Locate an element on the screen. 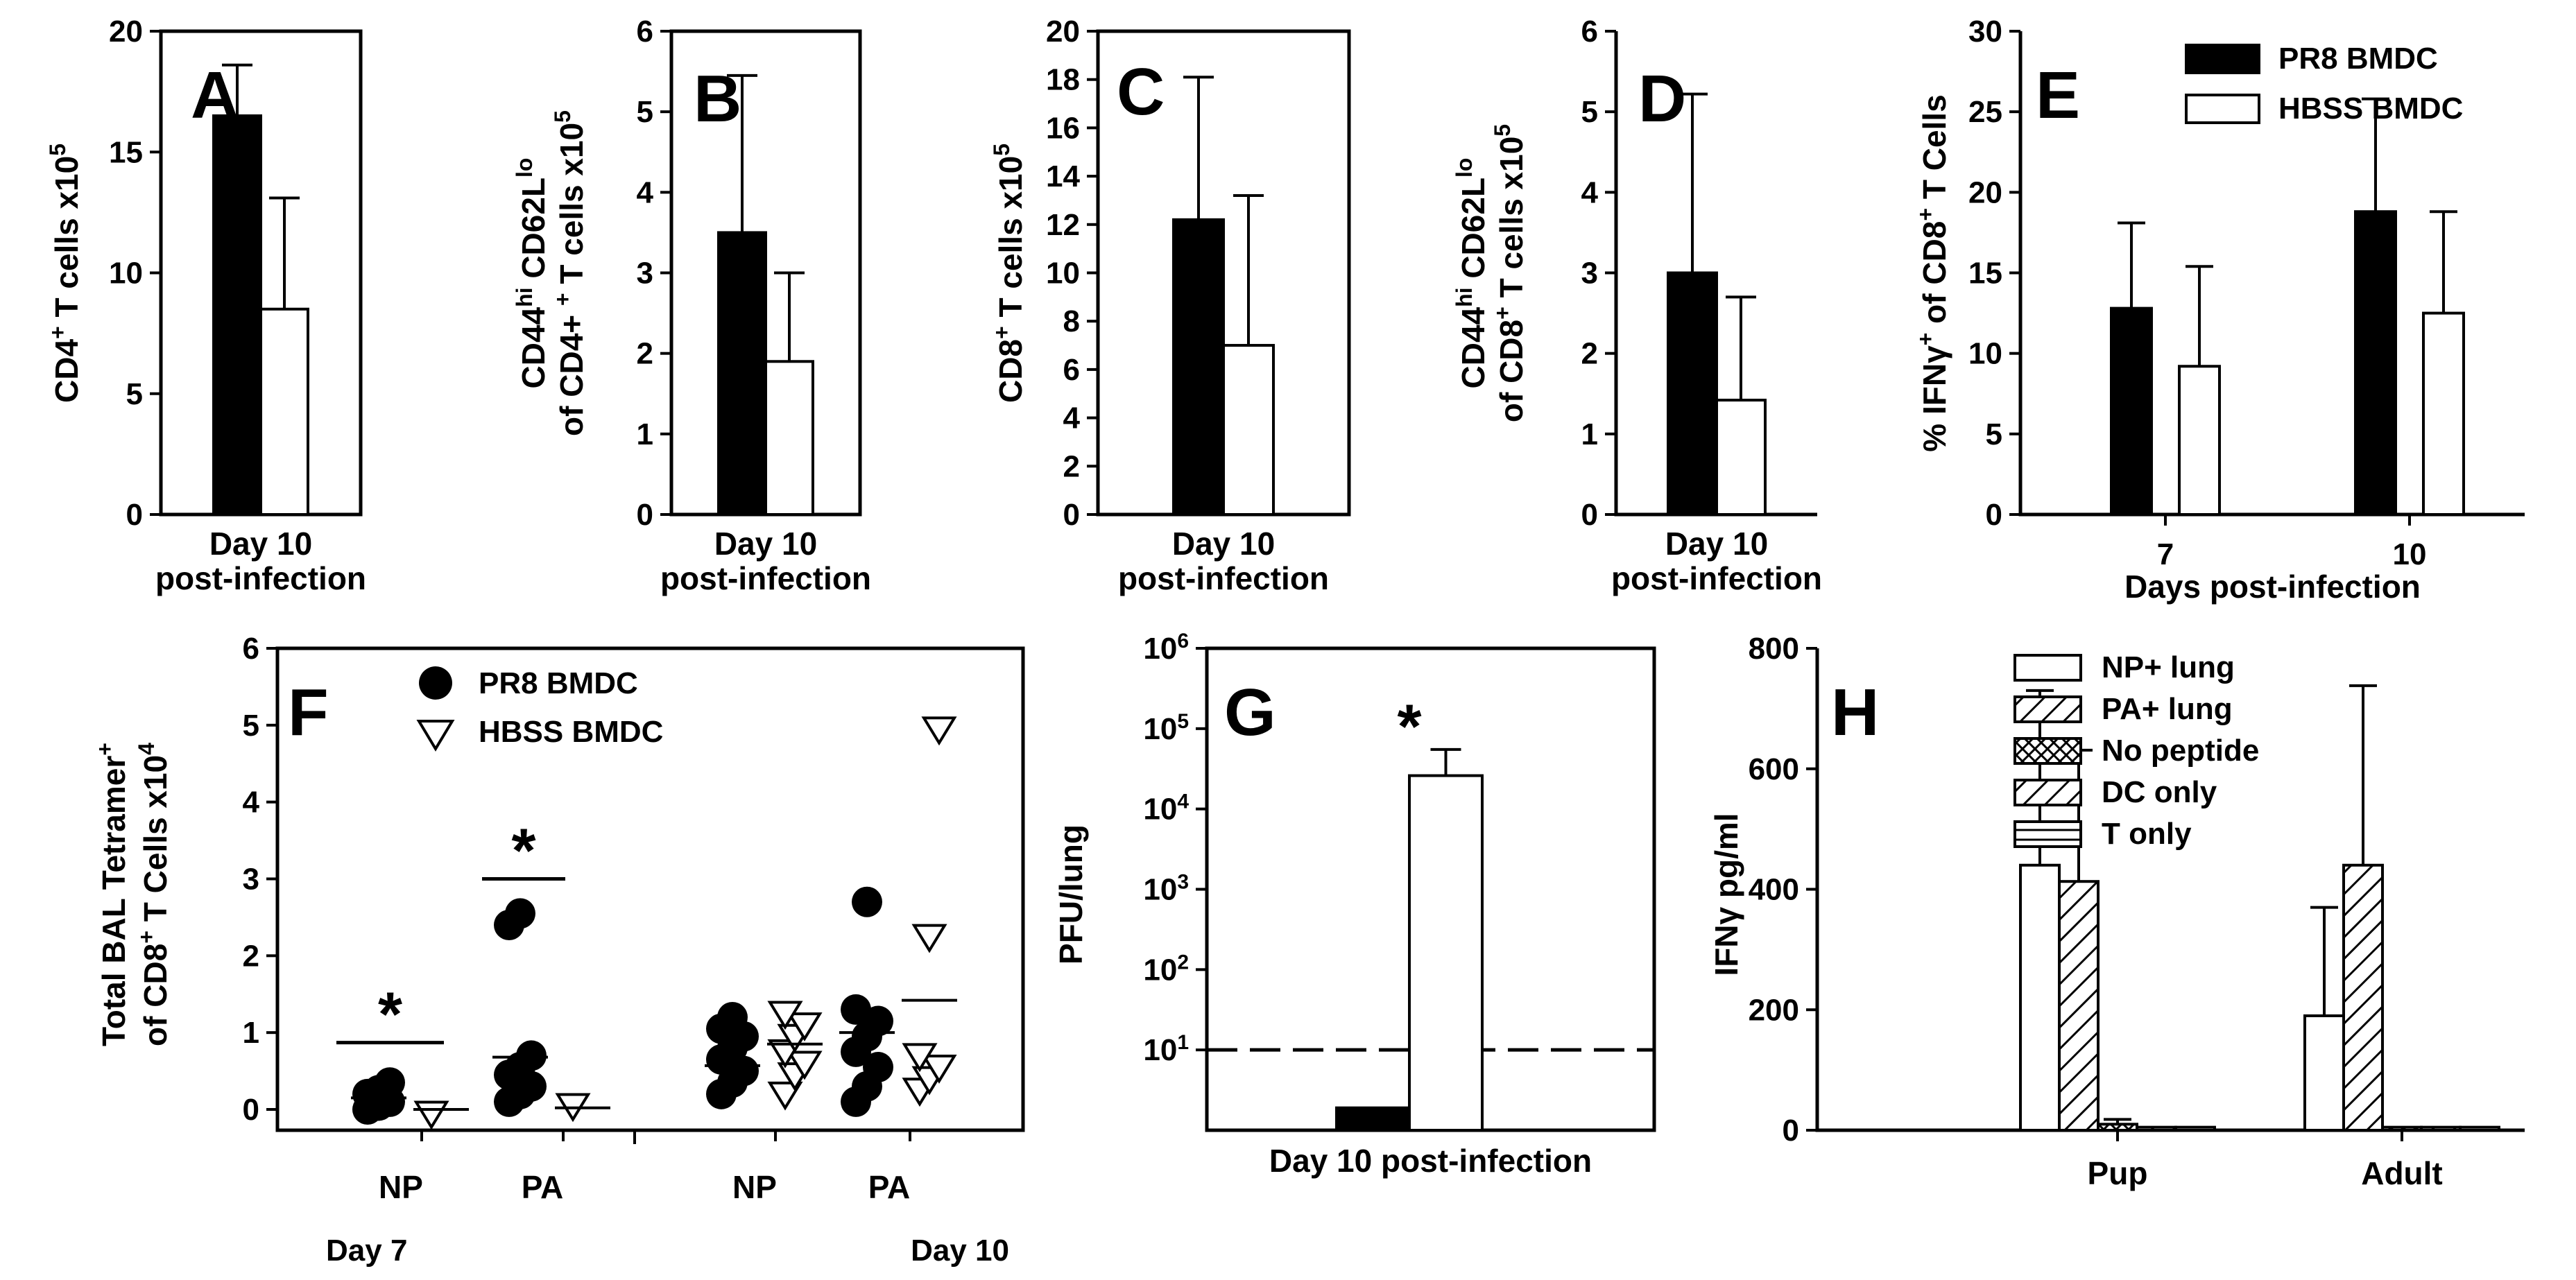  panel-label: G is located at coordinates (1250, 712).